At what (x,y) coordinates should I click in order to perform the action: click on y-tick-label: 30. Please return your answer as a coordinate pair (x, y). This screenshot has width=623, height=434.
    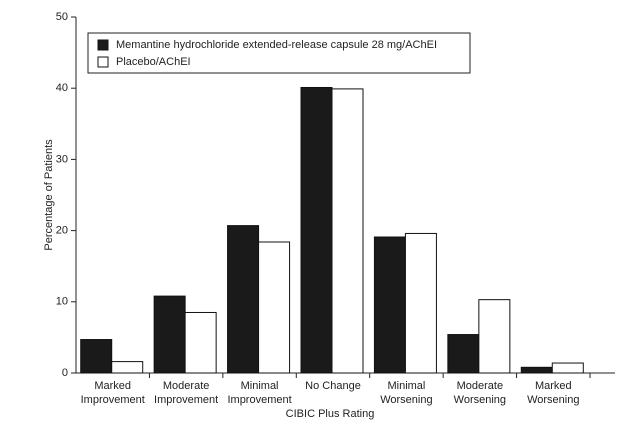
    Looking at the image, I should click on (62, 159).